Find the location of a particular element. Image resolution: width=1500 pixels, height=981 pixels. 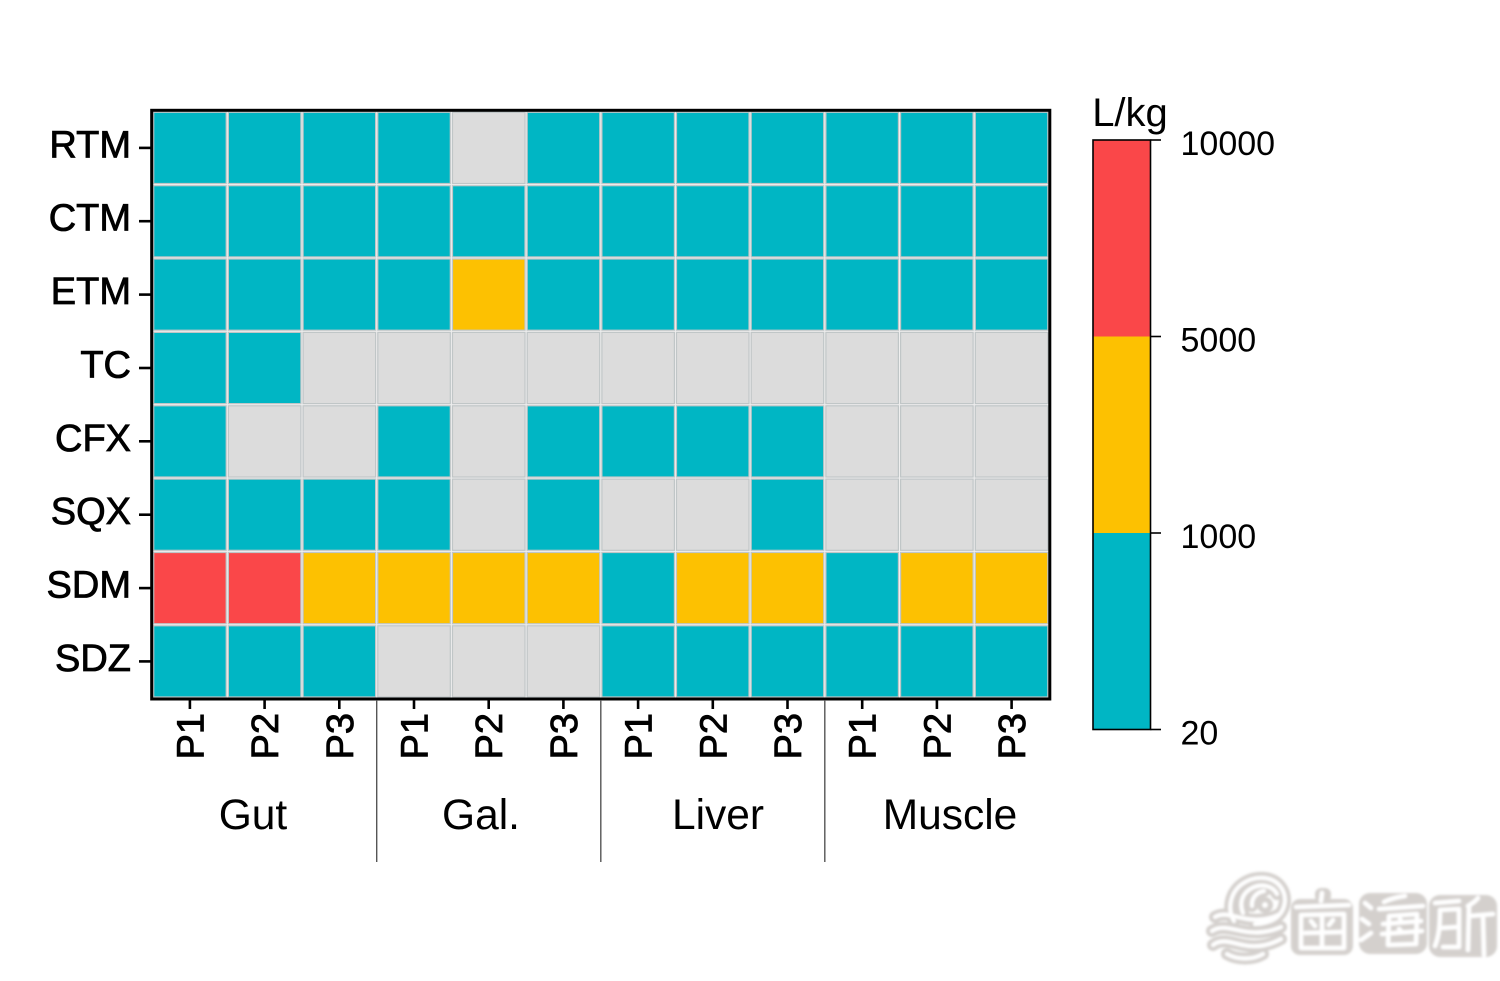

svg-text: SQX is located at coordinates (91, 512).